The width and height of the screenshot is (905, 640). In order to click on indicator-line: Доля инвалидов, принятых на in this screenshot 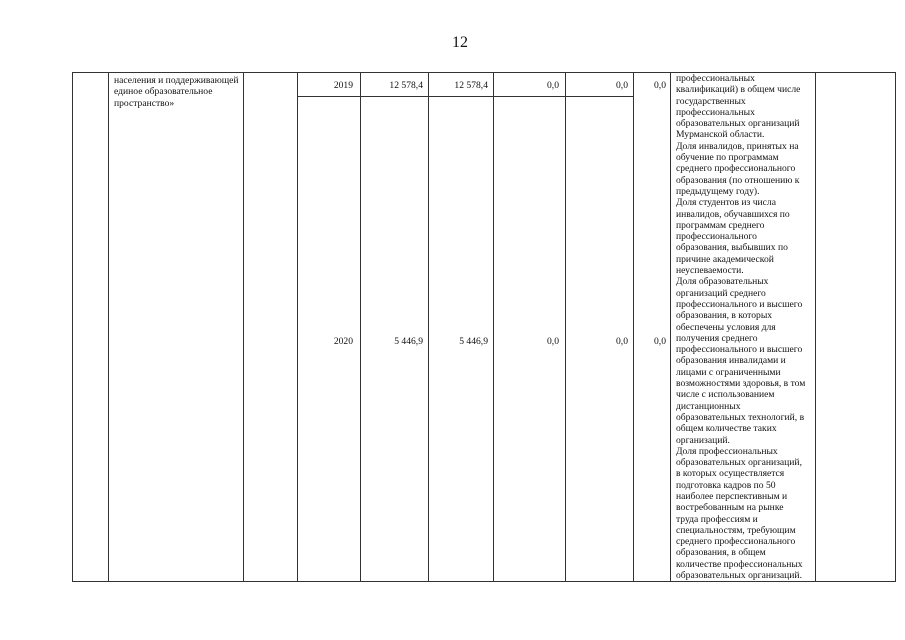, I will do `click(737, 146)`.